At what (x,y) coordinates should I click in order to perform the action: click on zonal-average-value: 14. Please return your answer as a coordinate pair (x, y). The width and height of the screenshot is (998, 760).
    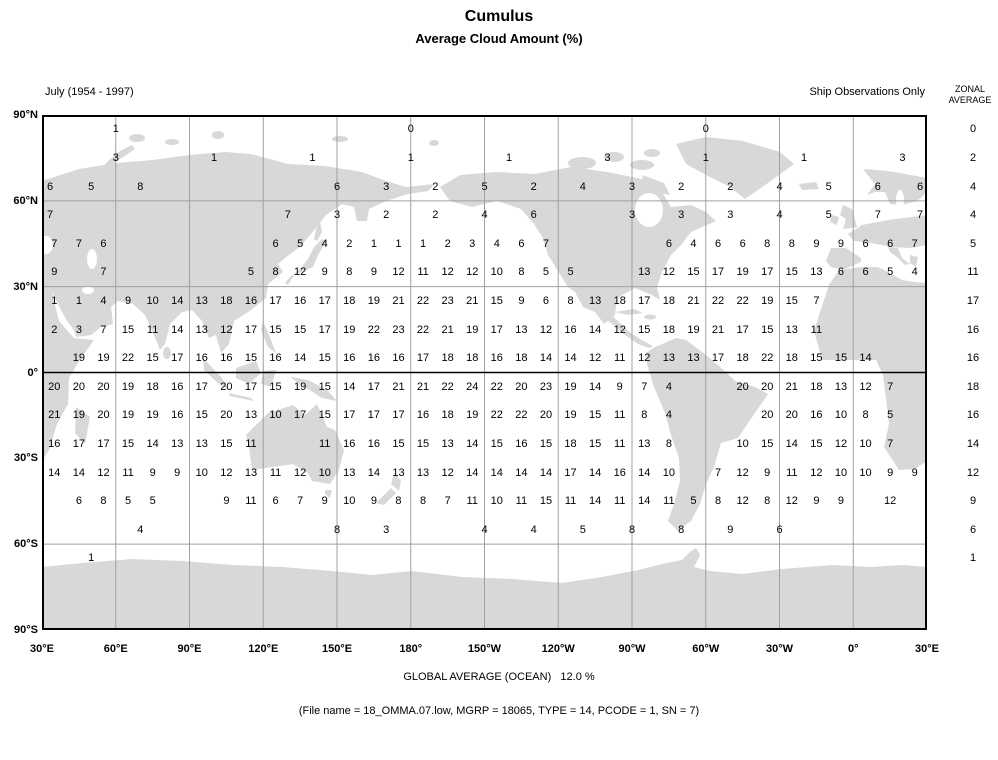
    Looking at the image, I should click on (973, 444).